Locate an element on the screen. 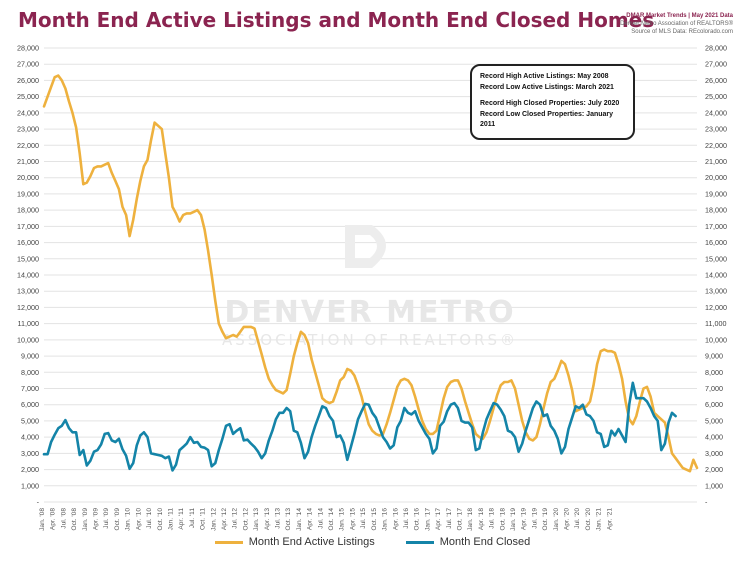 This screenshot has width=745, height=569. y-tick-right: 24,000 is located at coordinates (716, 112).